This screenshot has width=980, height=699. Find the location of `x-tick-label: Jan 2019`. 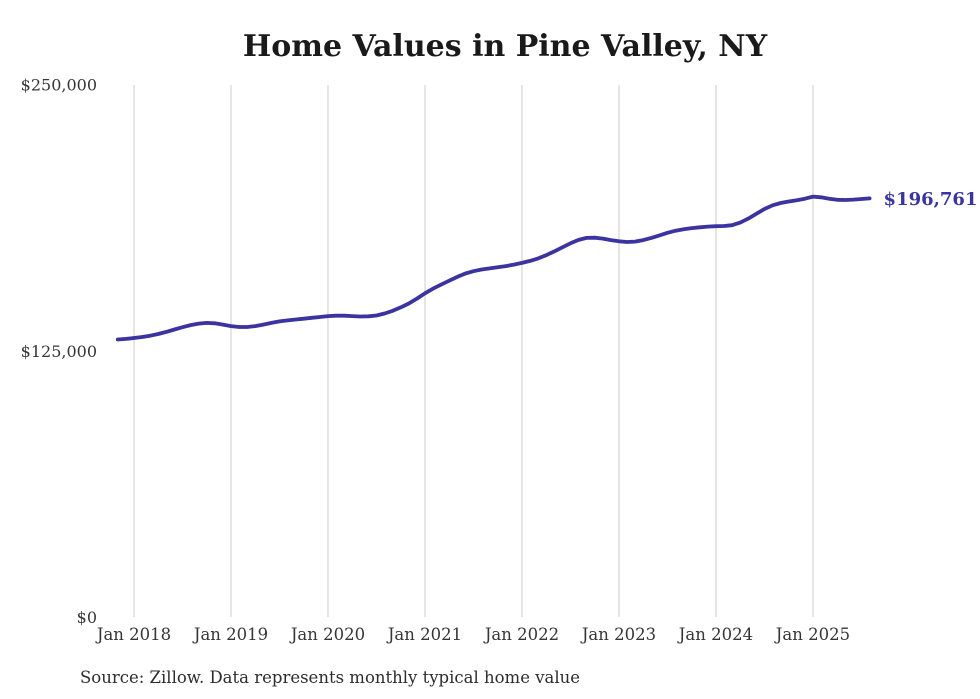

x-tick-label: Jan 2019 is located at coordinates (230, 634).